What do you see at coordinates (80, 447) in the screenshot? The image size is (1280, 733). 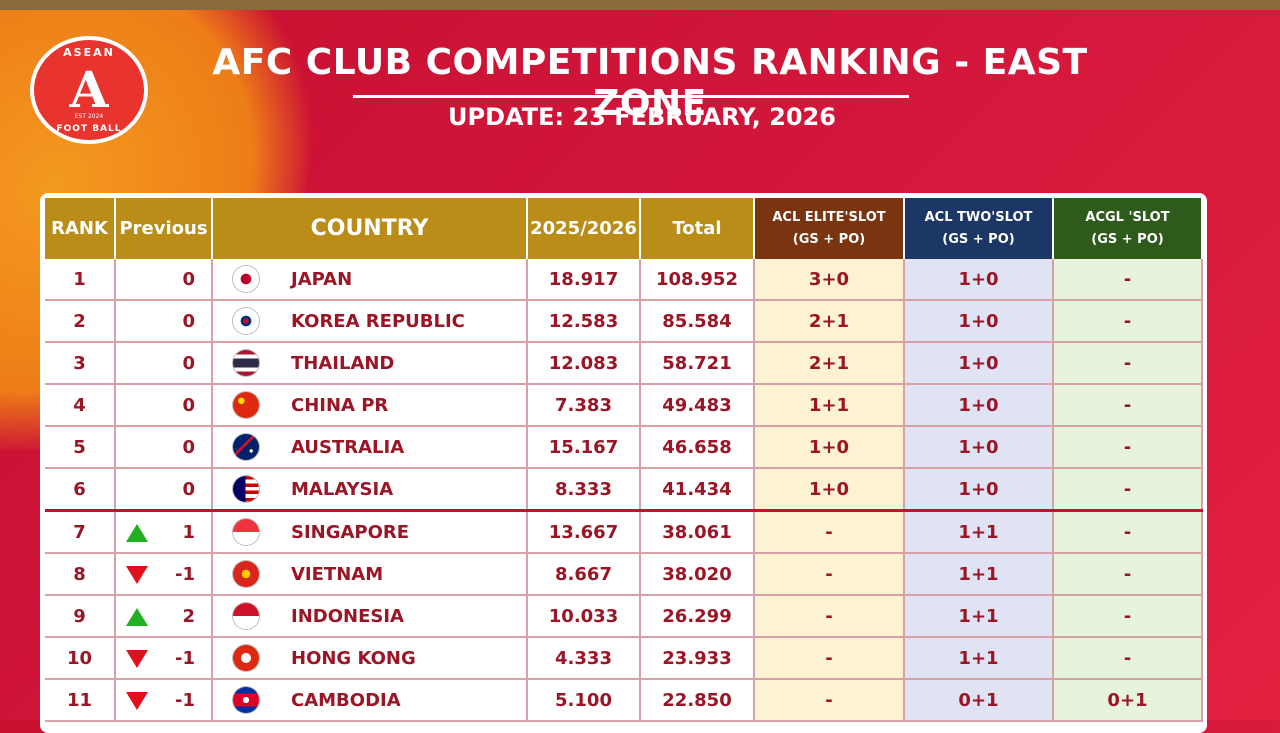 I see `rank-cell: 5` at bounding box center [80, 447].